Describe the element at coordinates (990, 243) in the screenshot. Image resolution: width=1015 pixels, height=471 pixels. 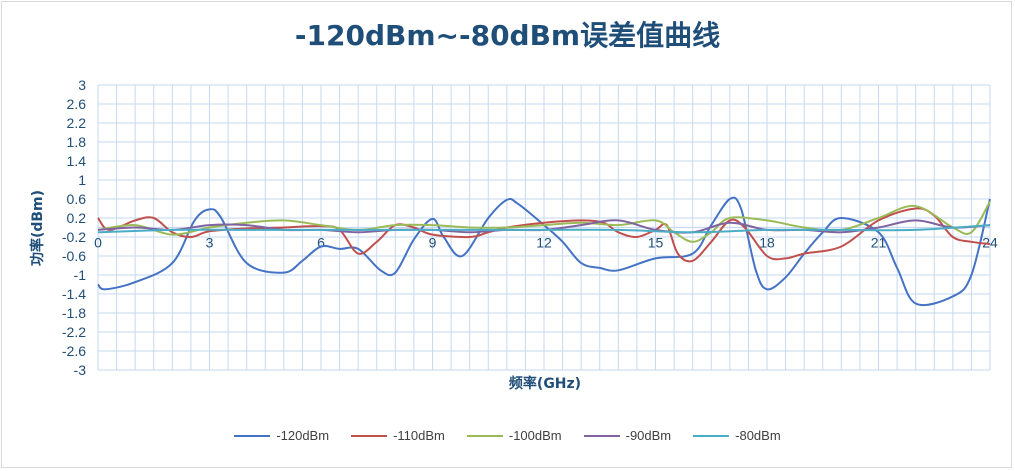
I see `x-tick-label: 24` at that location.